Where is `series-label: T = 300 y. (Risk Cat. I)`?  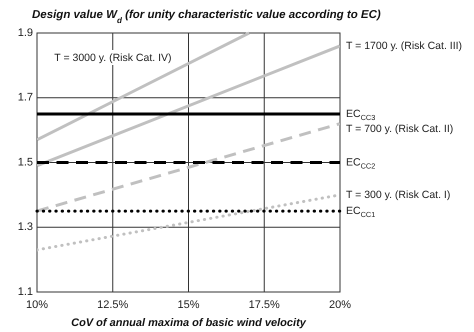
series-label: T = 300 y. (Risk Cat. I) is located at coordinates (398, 194).